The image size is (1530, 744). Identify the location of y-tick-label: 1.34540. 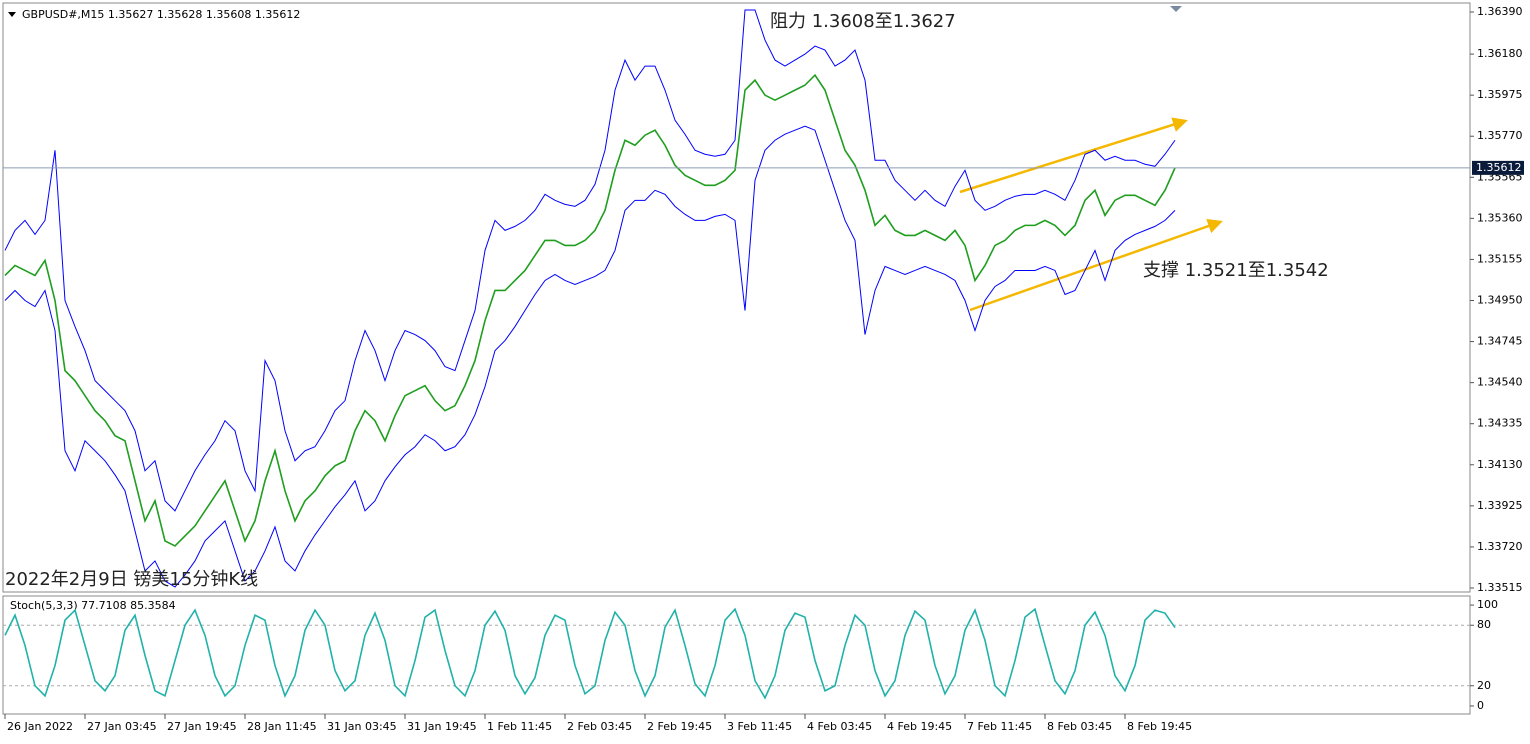
(1500, 382).